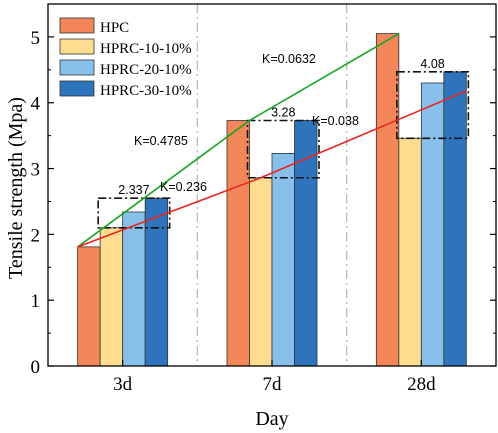 The image size is (498, 433). Describe the element at coordinates (16, 188) in the screenshot. I see `y-axis-label: Tensile strength (Mpa)` at that location.